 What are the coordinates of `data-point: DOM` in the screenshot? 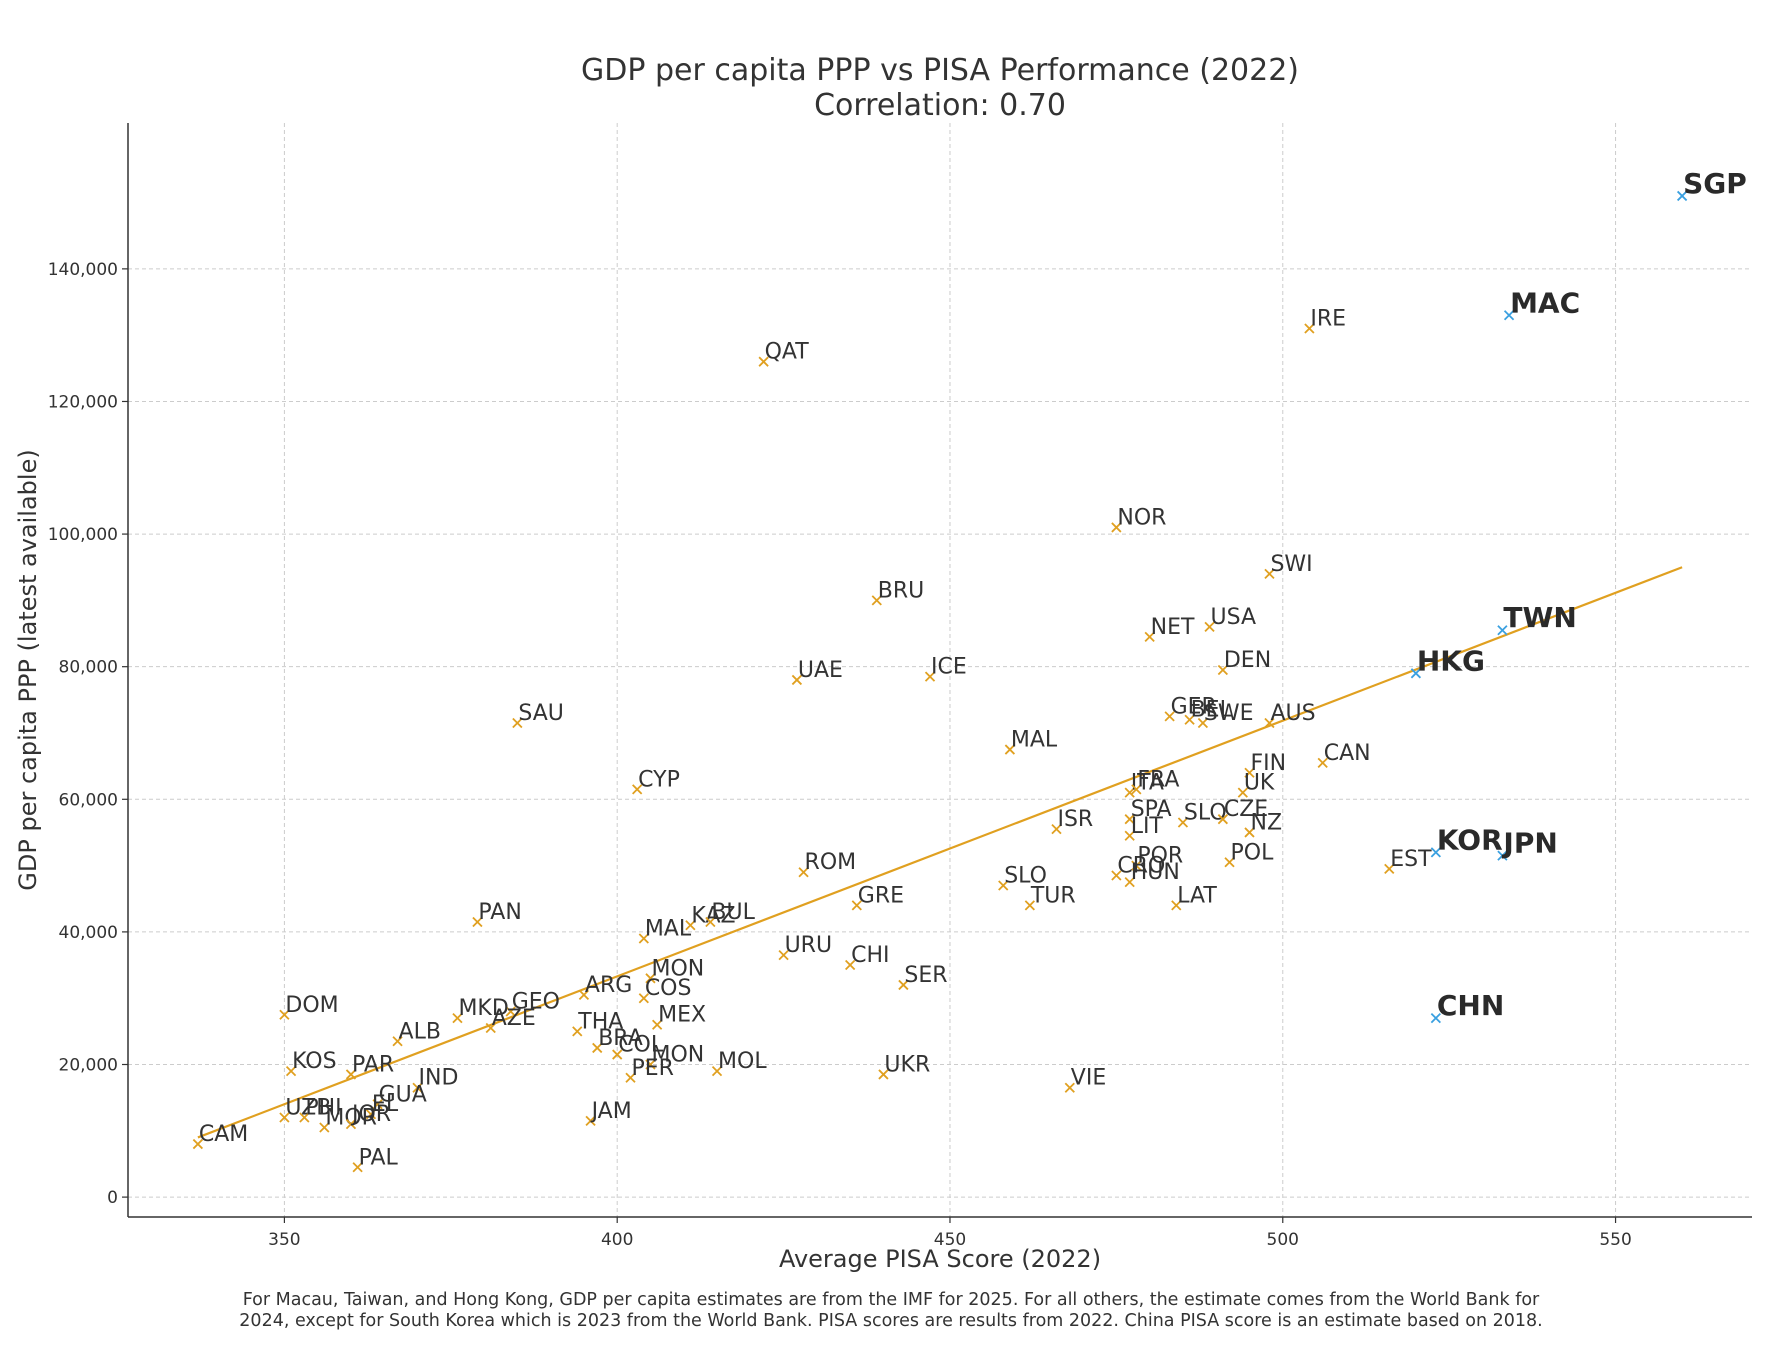 It's located at (309, 1006).